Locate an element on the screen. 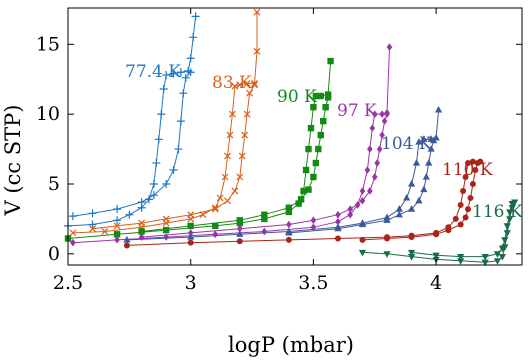 This screenshot has width=530, height=360. y-tick-label: 5 is located at coordinates (54, 184).